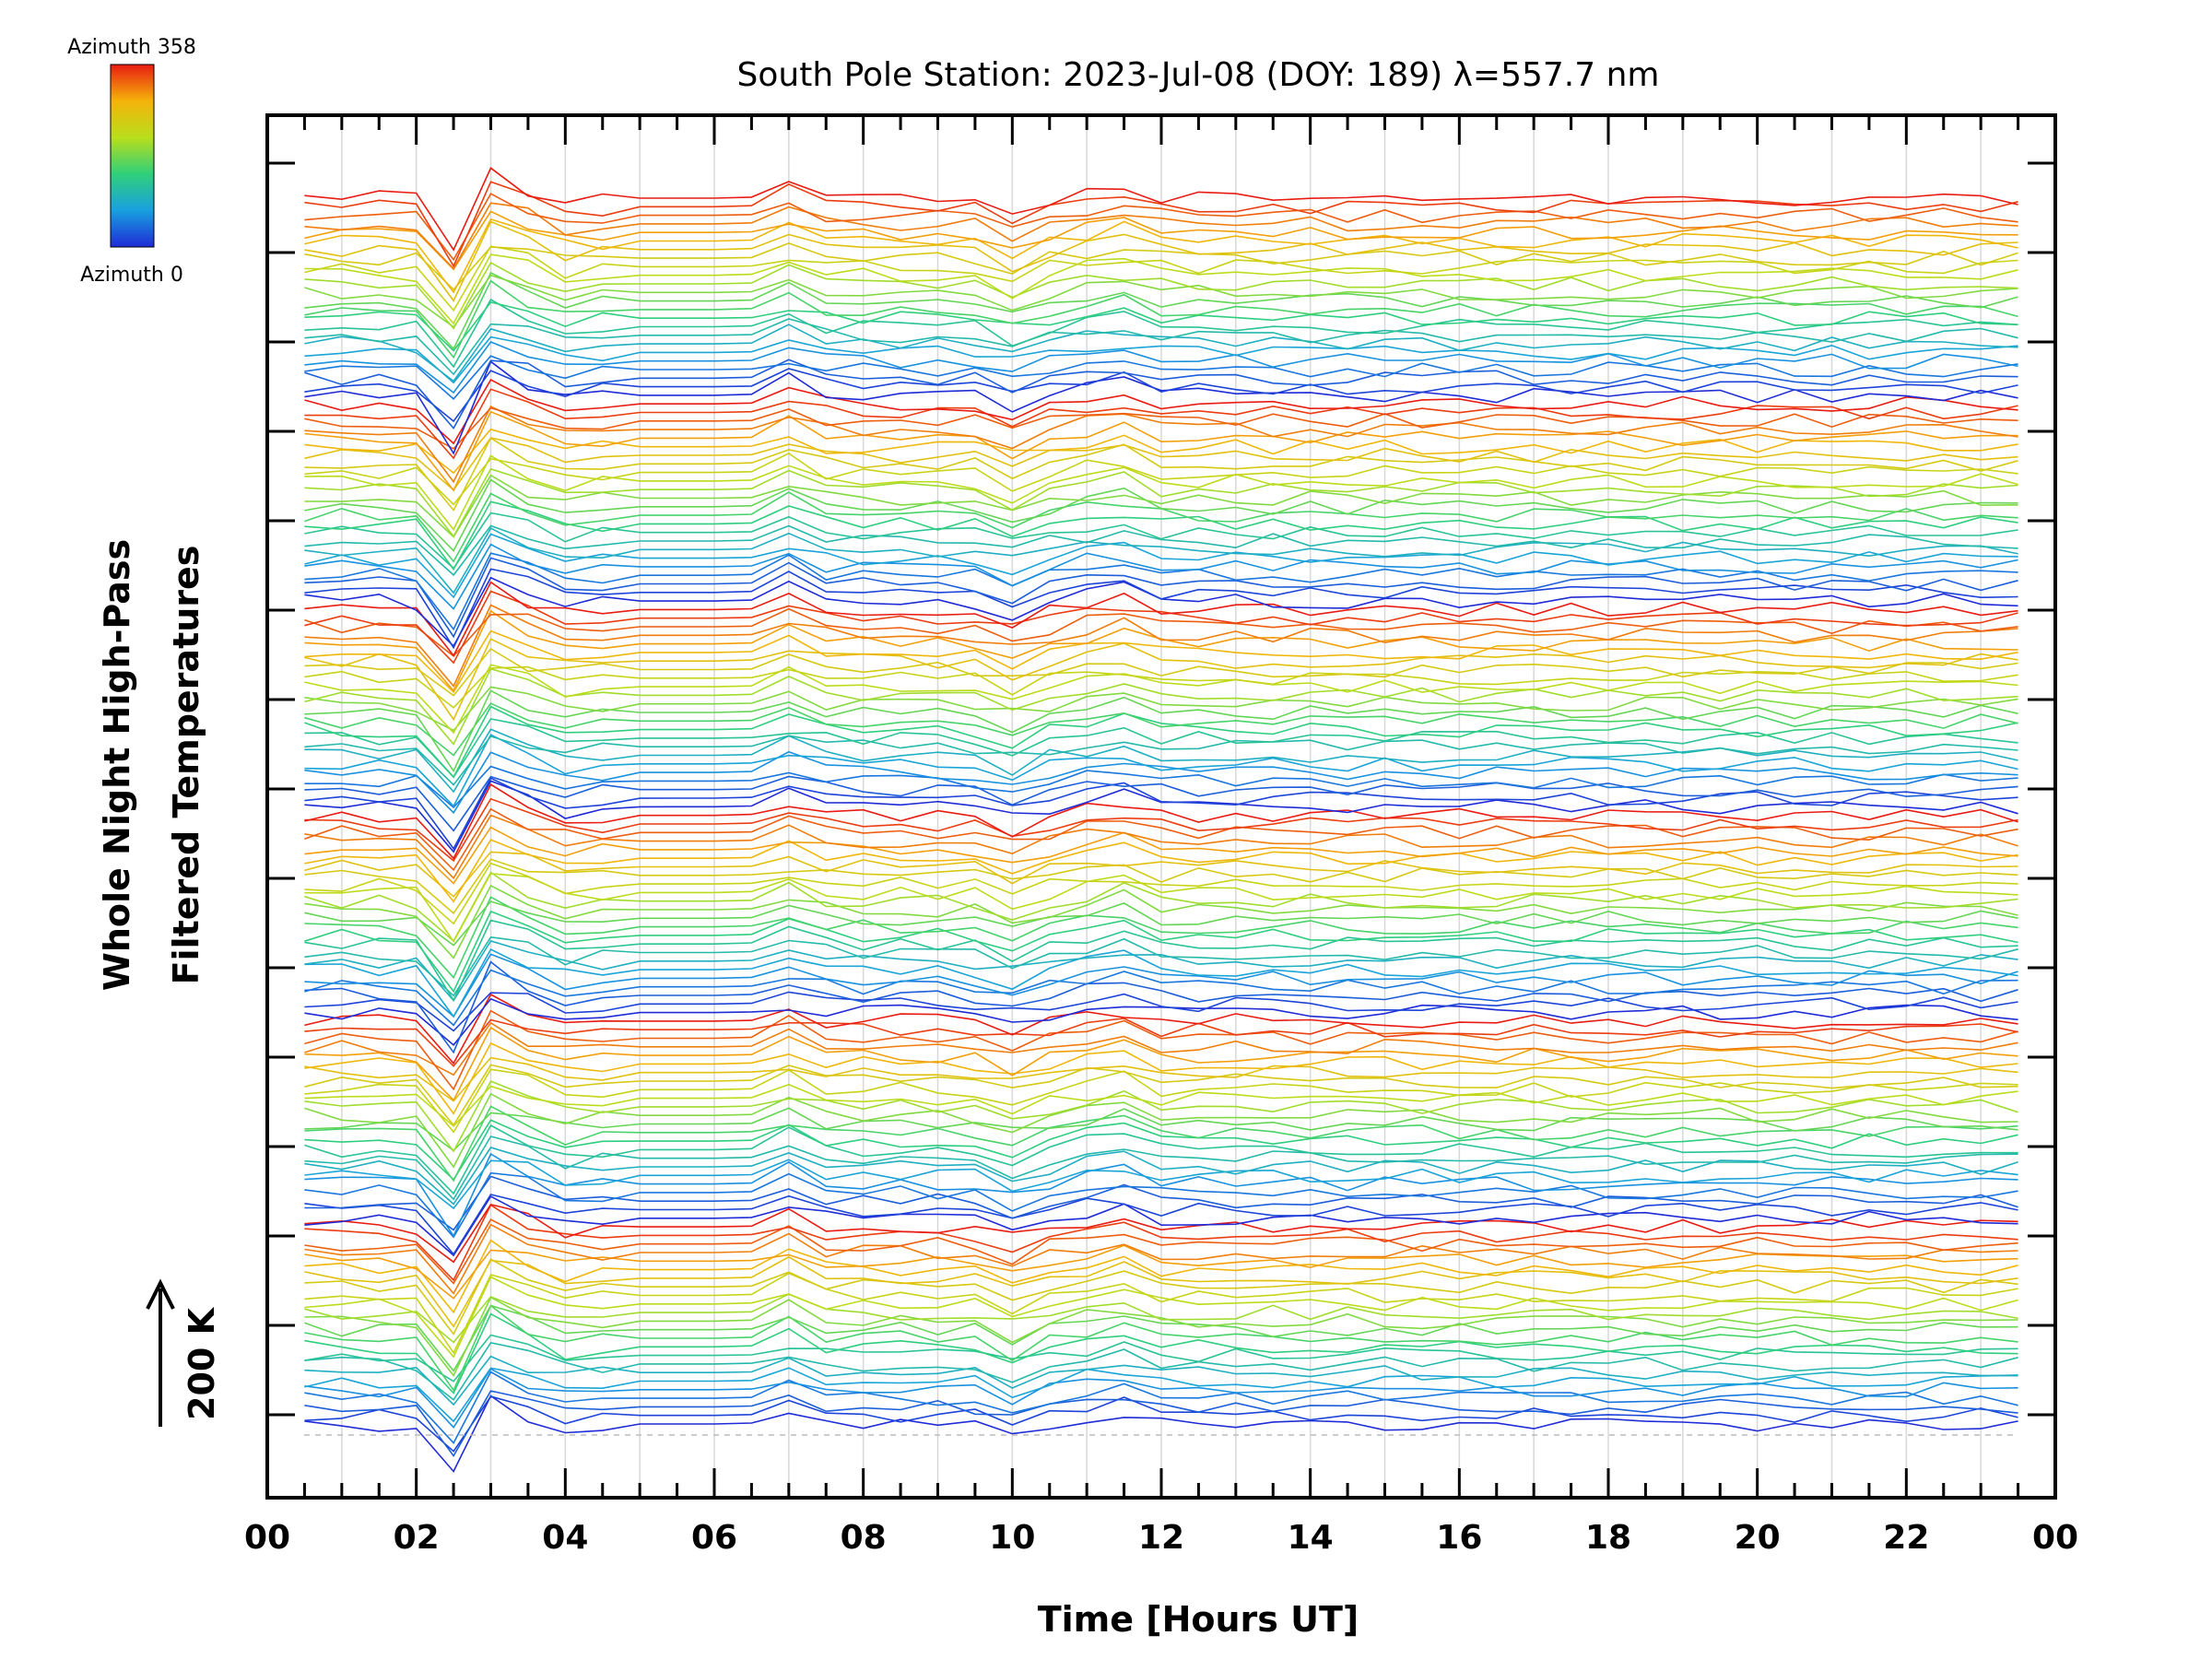  I want to click on colorbar-bottom-label: Azimuth 0, so click(131, 275).